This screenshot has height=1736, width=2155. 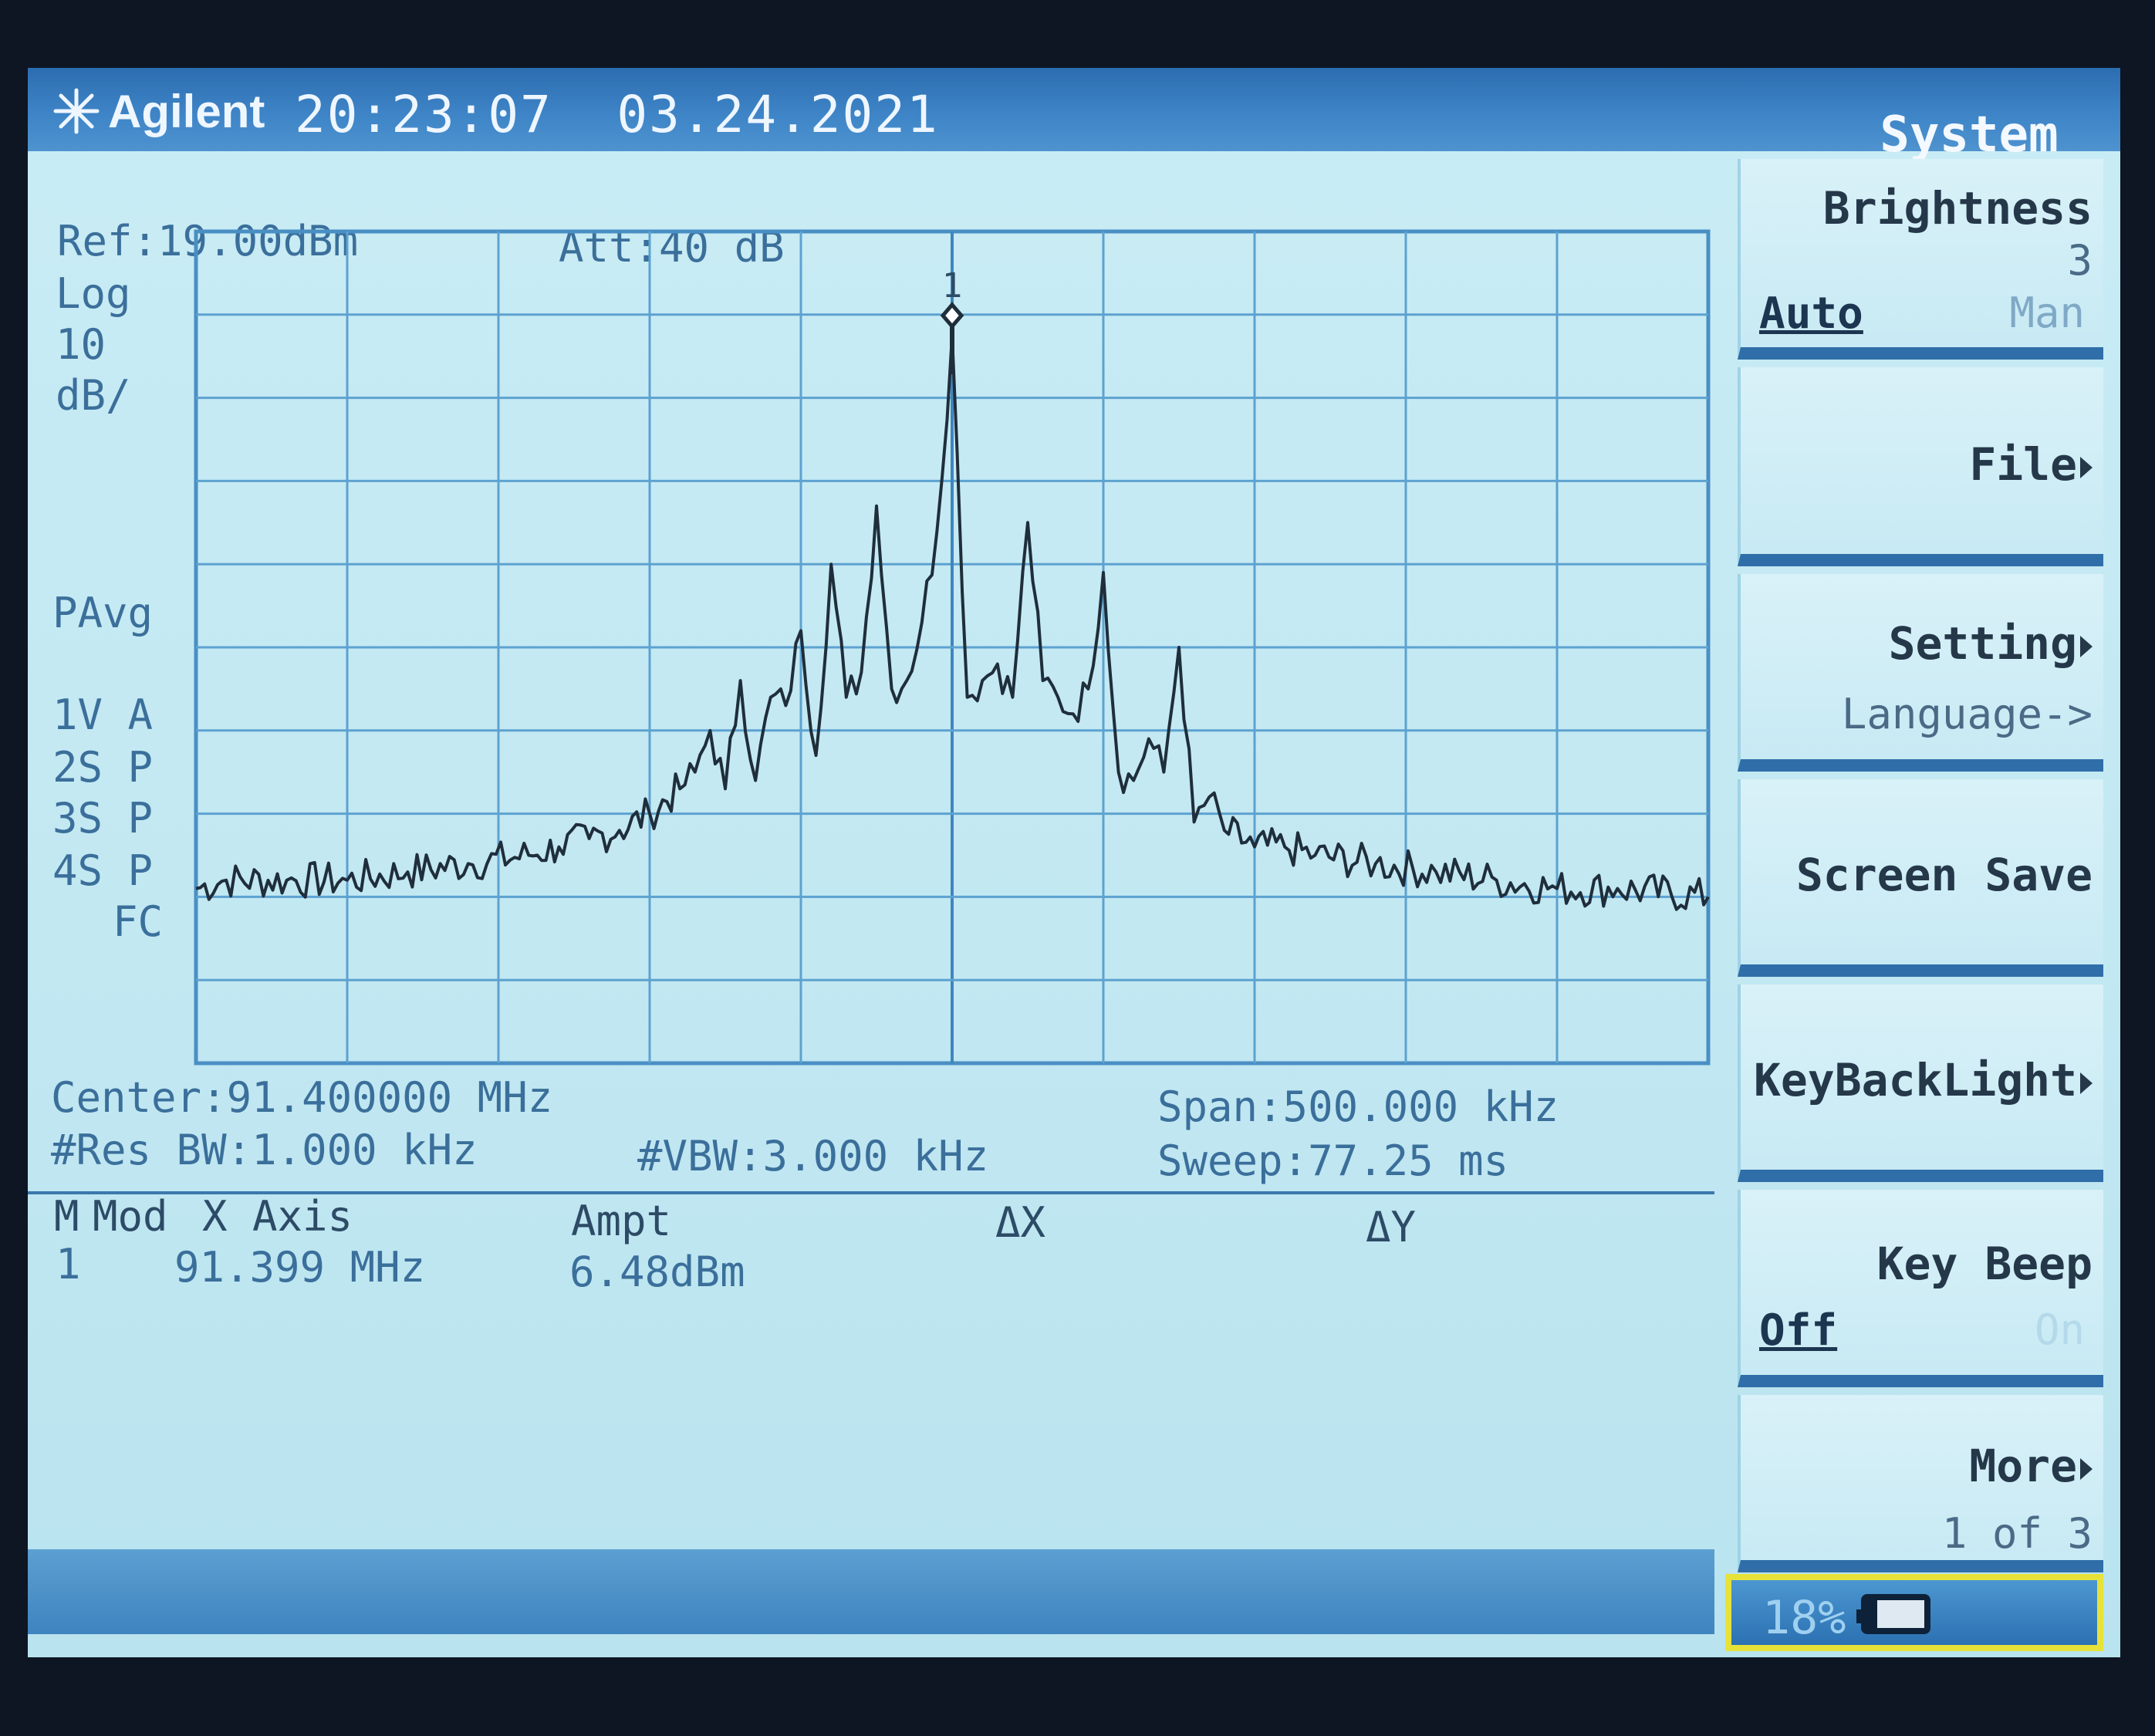 I want to click on ref-level: Ref:19.00dBm, so click(x=208, y=241).